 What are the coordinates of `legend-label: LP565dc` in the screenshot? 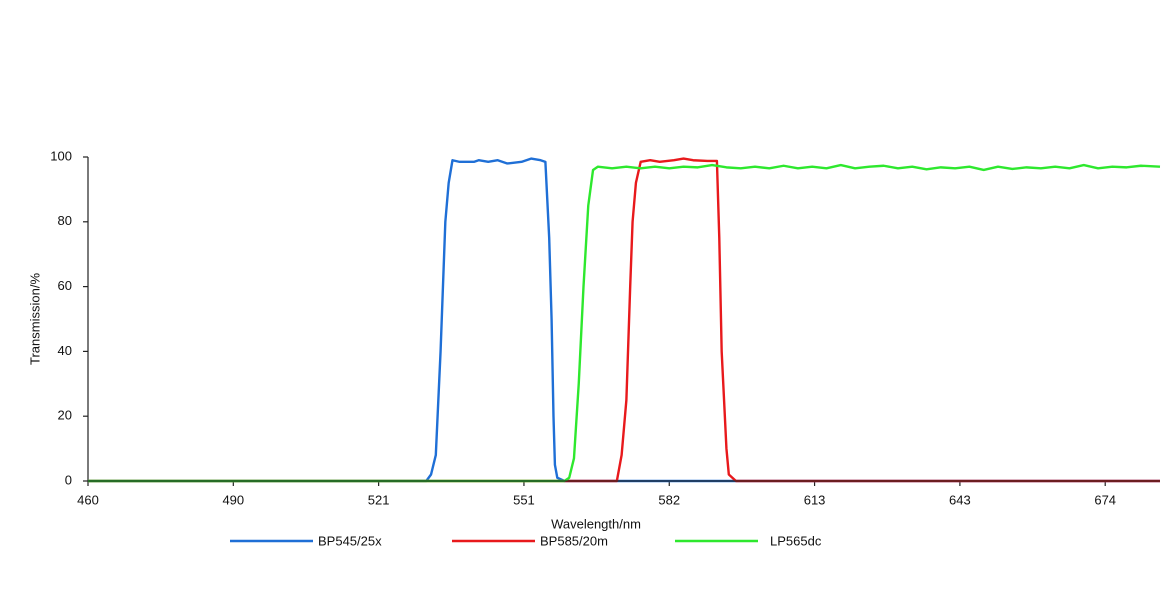 It's located at (796, 540).